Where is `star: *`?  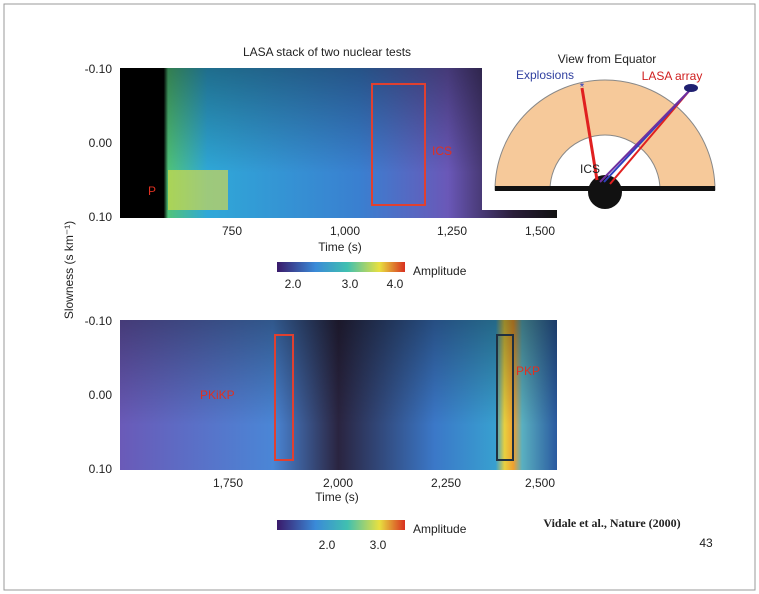
star: * is located at coordinates (582, 87).